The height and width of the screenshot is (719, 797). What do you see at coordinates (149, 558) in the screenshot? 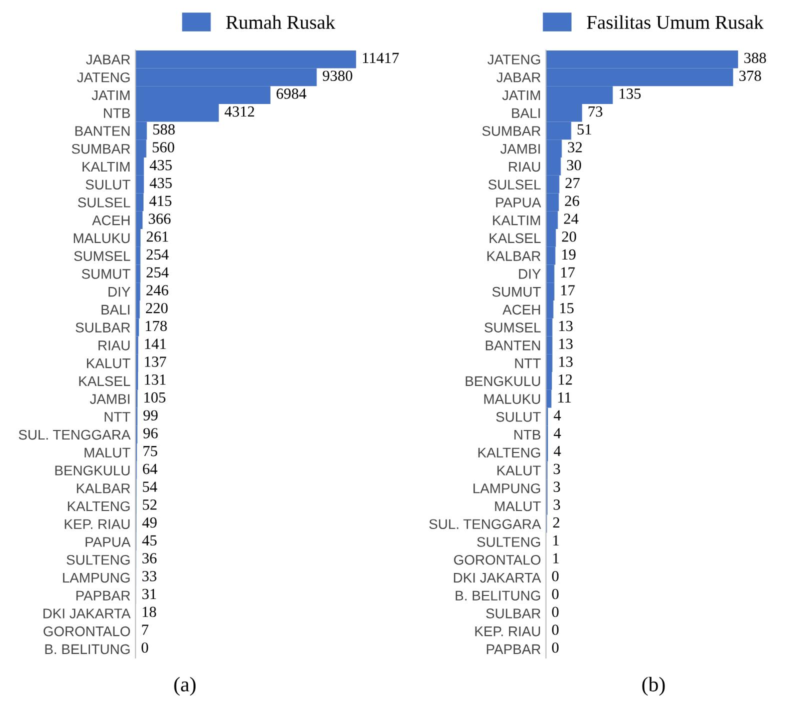
I see `data-label: 36` at bounding box center [149, 558].